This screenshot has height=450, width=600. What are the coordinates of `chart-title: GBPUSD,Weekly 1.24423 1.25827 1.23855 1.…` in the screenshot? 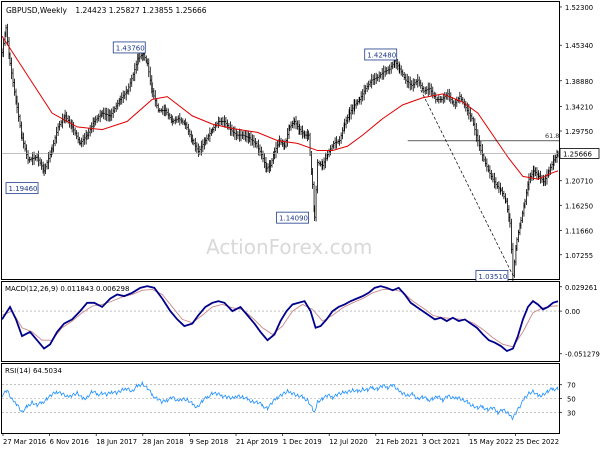 It's located at (106, 10).